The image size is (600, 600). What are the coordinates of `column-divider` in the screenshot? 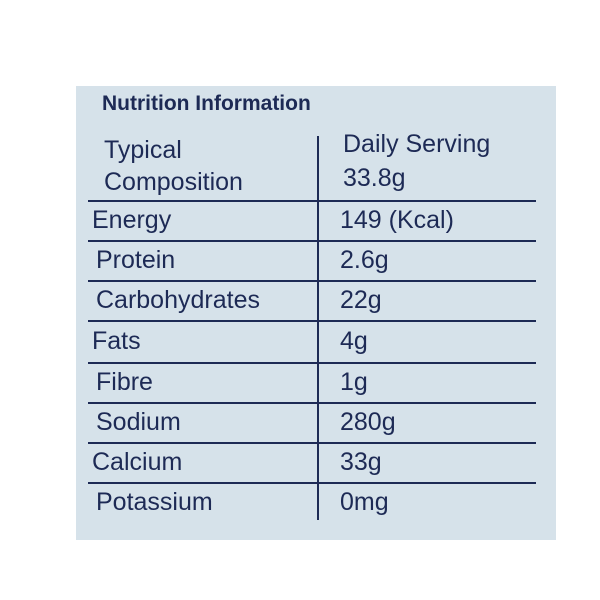 It's located at (318, 328).